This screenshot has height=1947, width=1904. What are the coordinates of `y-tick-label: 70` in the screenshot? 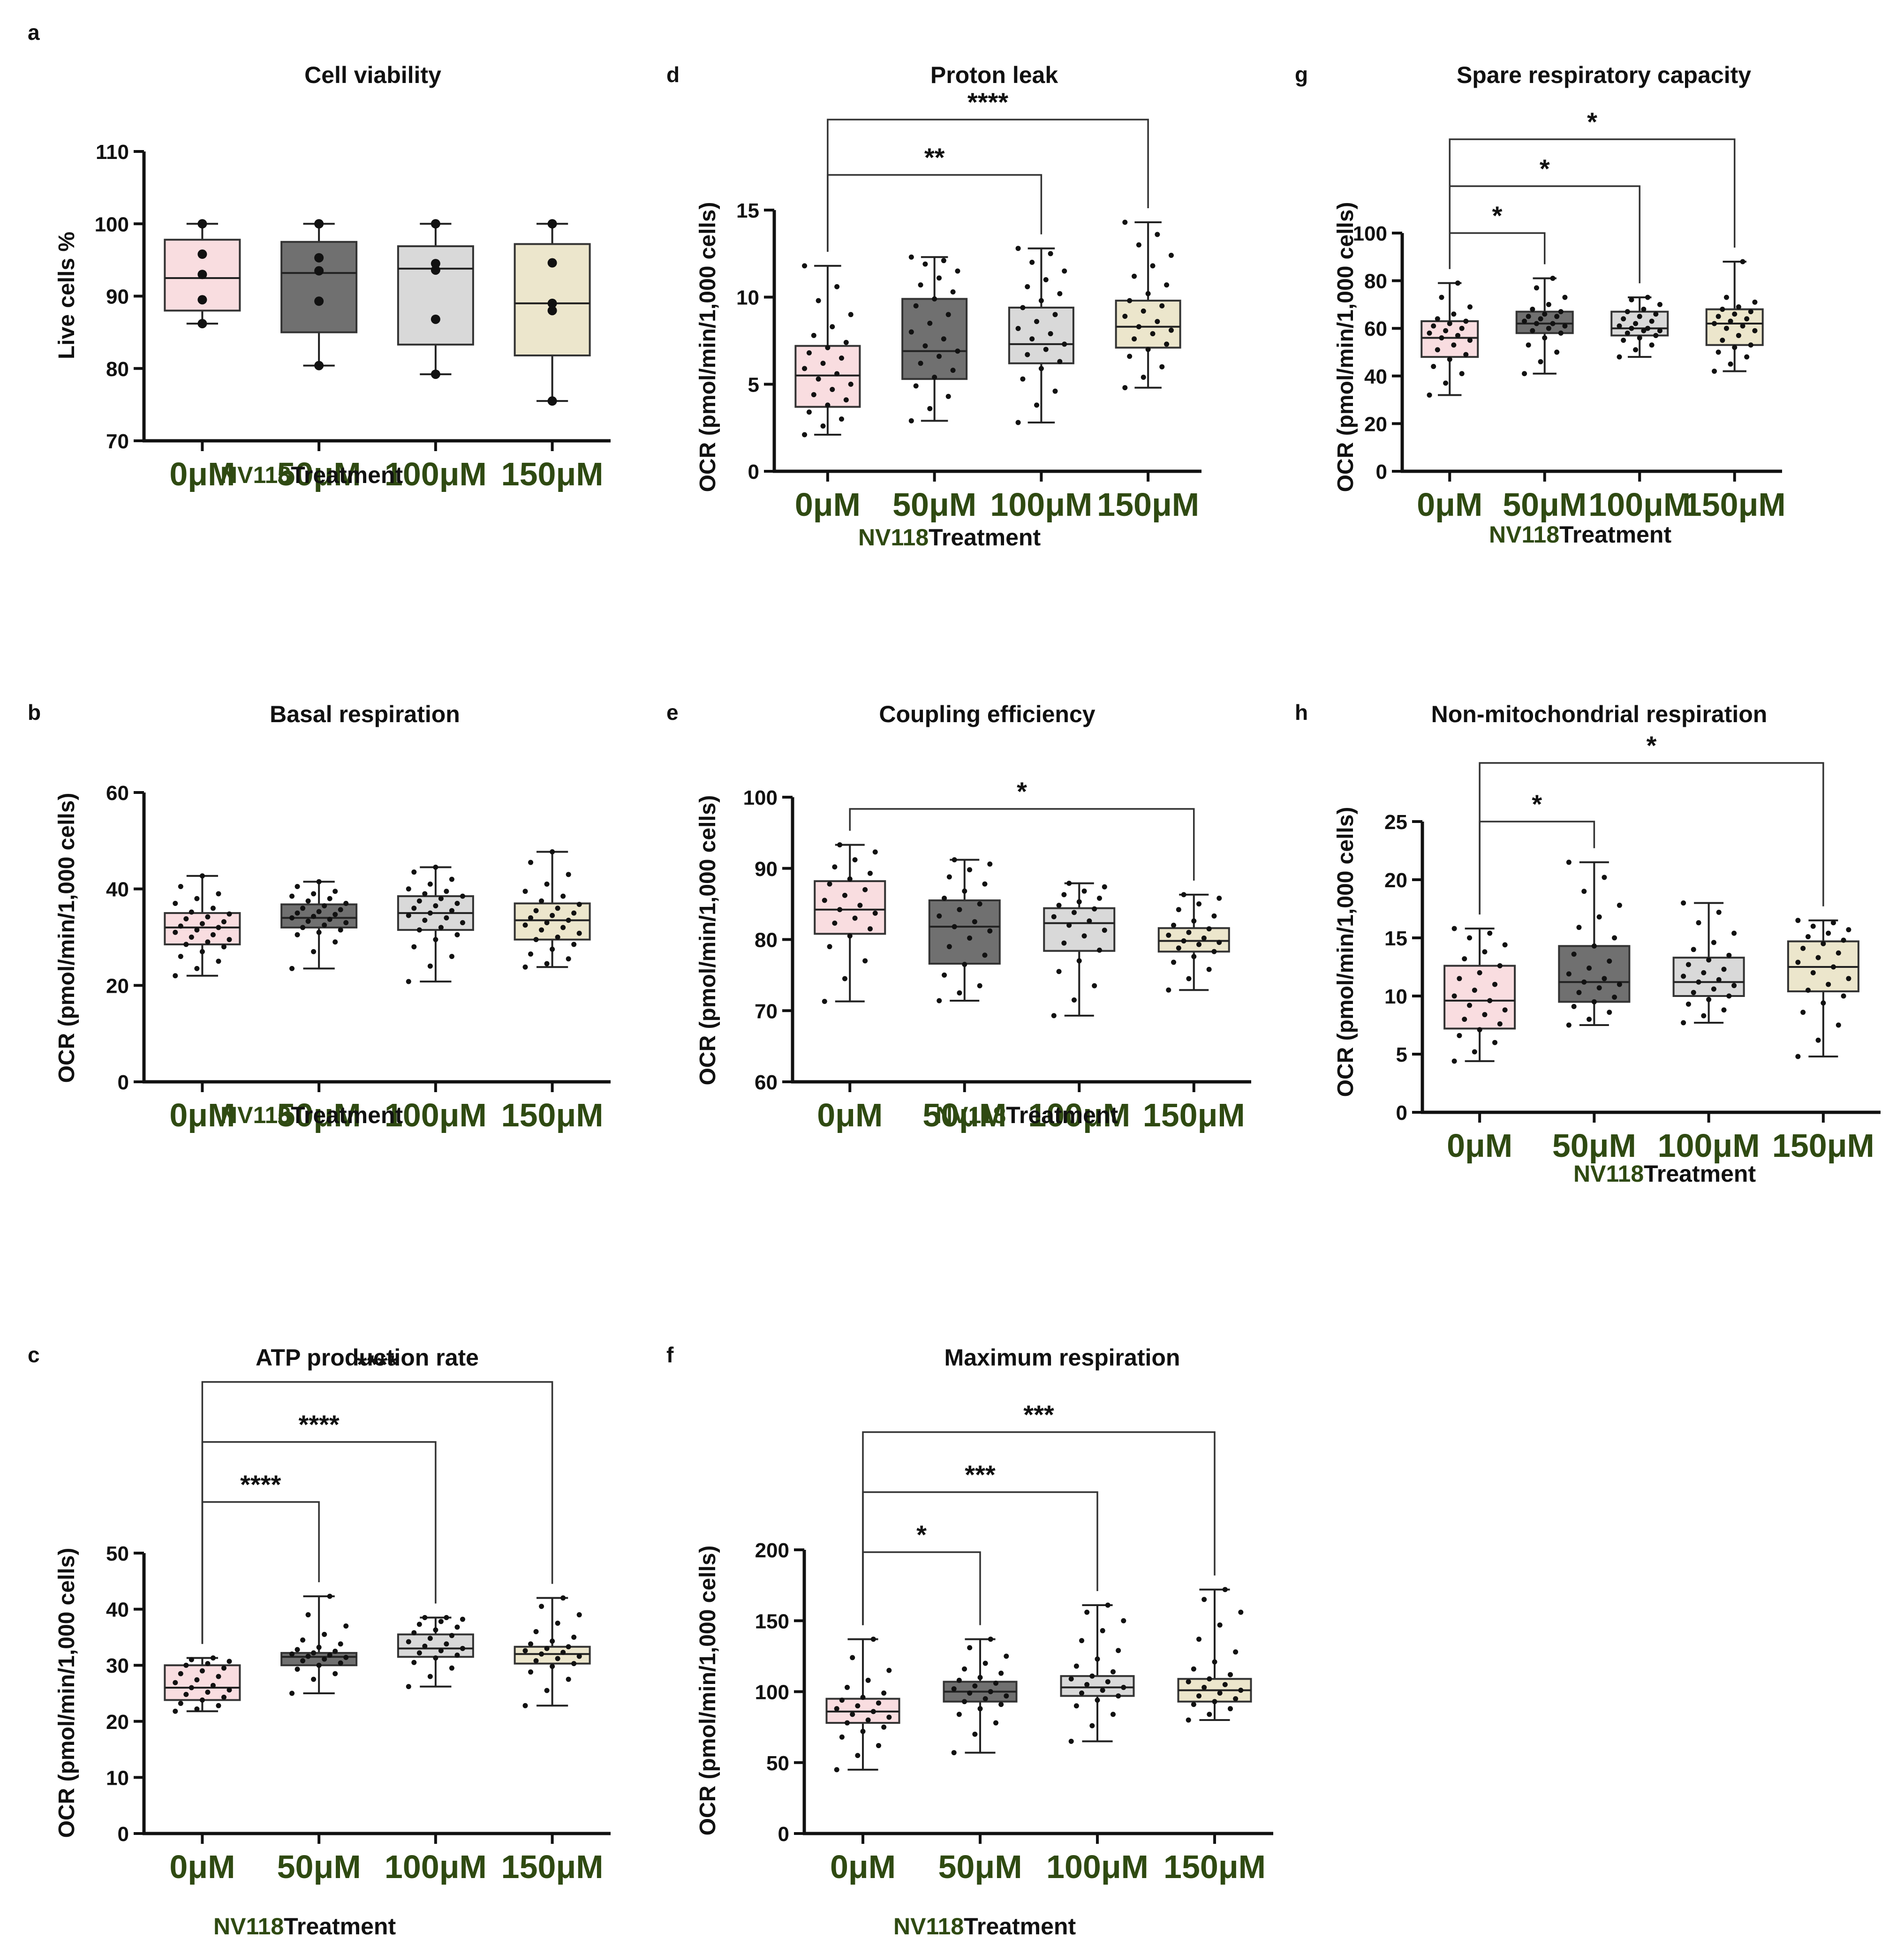 It's located at (766, 1012).